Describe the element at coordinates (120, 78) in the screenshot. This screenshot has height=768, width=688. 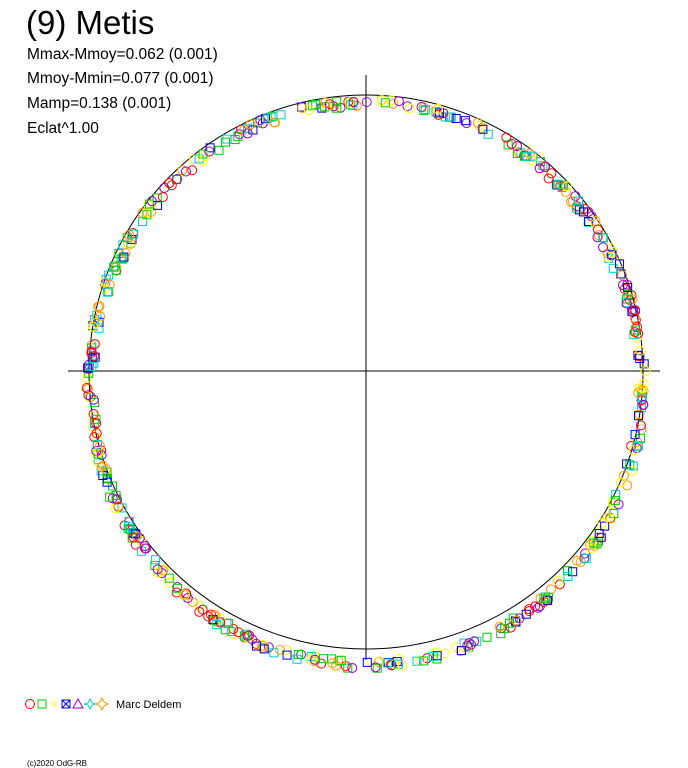
I see `stat-line: Mmoy-Mmin=0.077 (0.001)` at that location.